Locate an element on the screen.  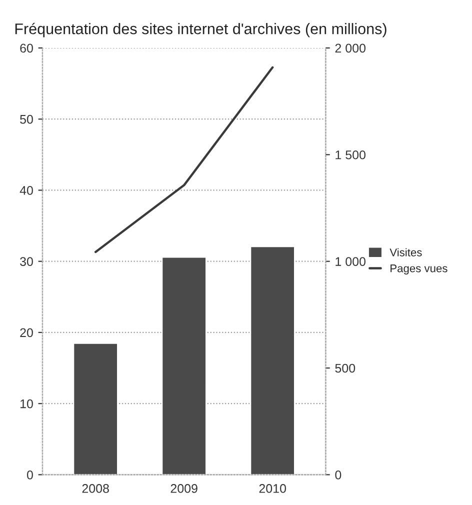
x-tick-label: 2008 is located at coordinates (95, 488).